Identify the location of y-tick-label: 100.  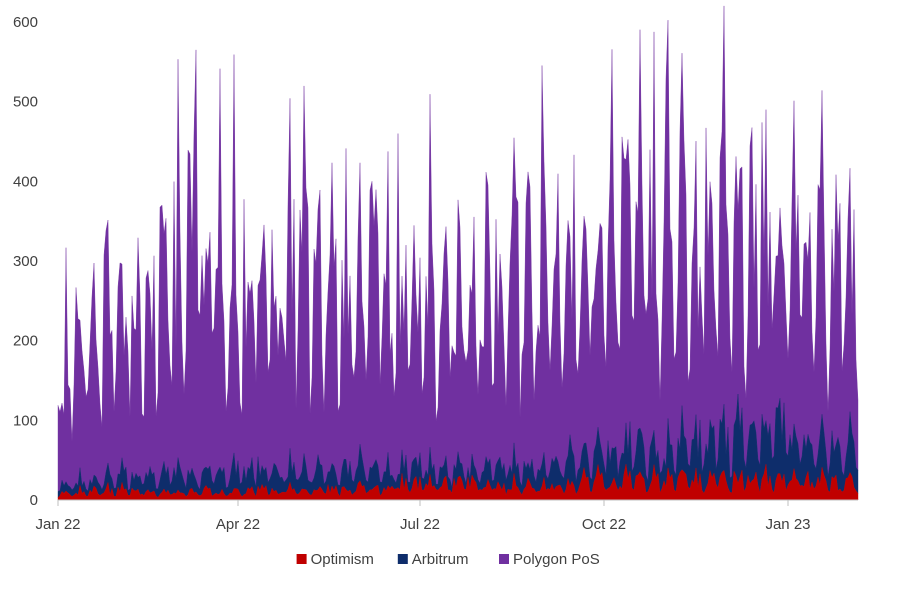
(25, 420).